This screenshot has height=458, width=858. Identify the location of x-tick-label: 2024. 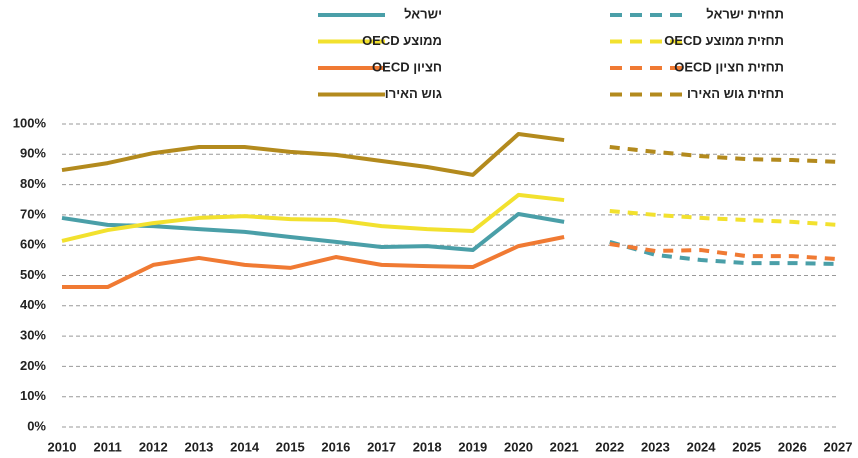
(702, 446).